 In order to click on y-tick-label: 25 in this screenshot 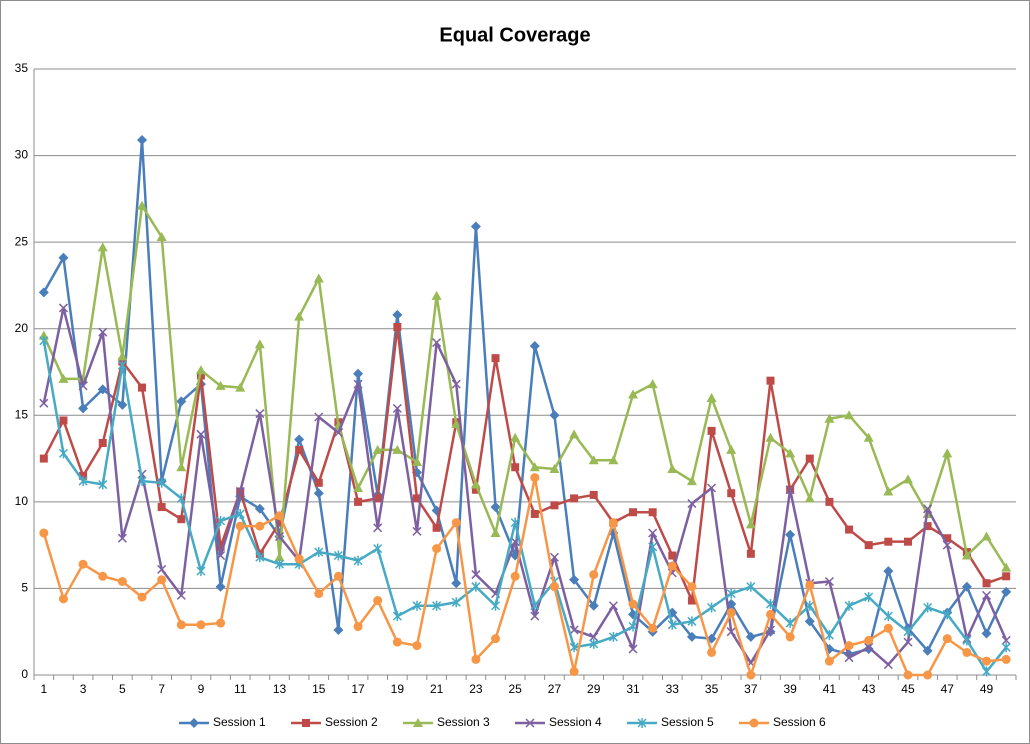, I will do `click(22, 241)`.